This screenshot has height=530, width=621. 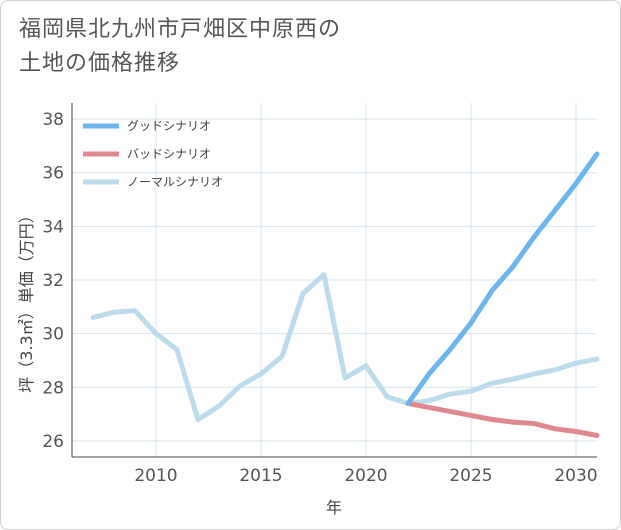 What do you see at coordinates (53, 281) in the screenshot?
I see `y-tick-label: 32` at bounding box center [53, 281].